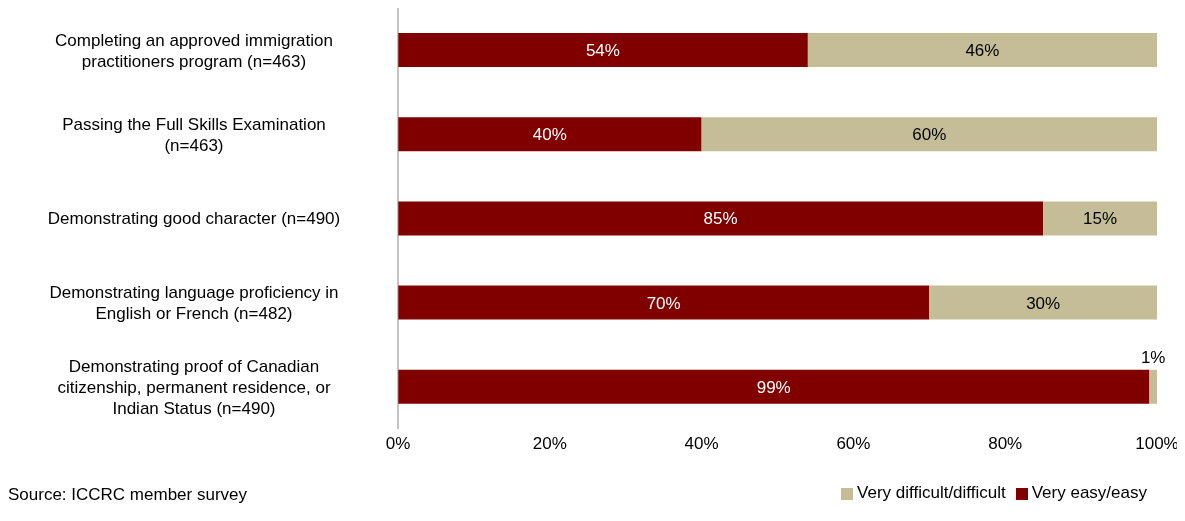 This screenshot has height=521, width=1185. I want to click on legend-label: Very easy/easy, so click(1089, 492).